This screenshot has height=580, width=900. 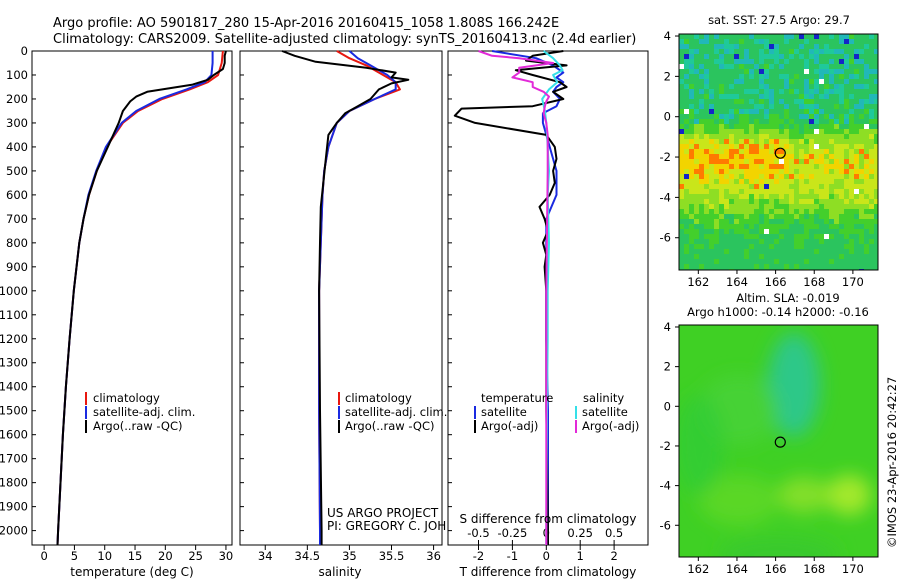 I want to click on depth-tick-label: 1100, so click(x=14, y=315).